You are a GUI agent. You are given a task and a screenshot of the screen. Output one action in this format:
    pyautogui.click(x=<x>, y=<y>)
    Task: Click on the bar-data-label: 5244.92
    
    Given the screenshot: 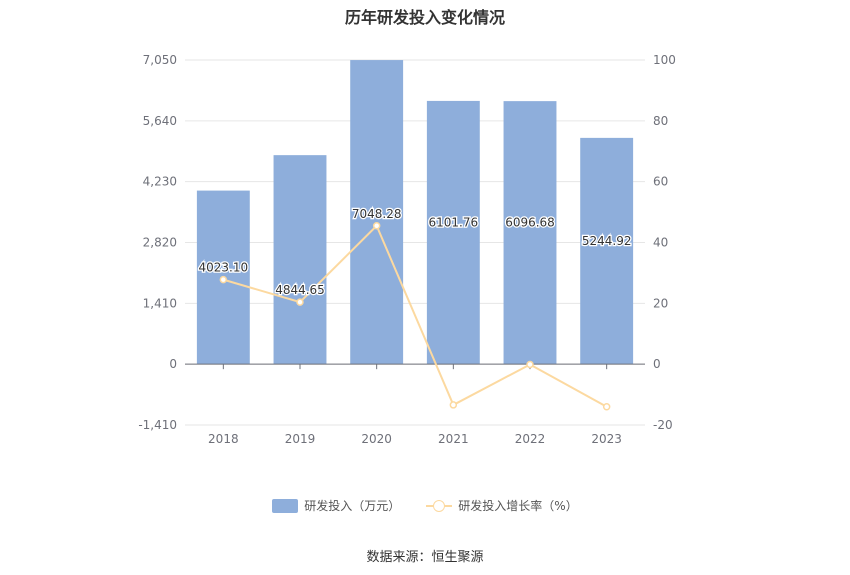 What is the action you would take?
    pyautogui.click(x=607, y=241)
    